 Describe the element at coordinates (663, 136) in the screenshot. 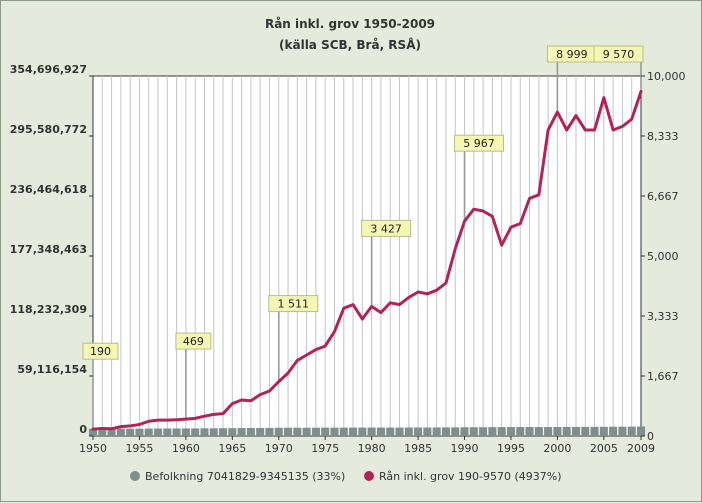

I see `y-right-tick-label: 8,333` at that location.